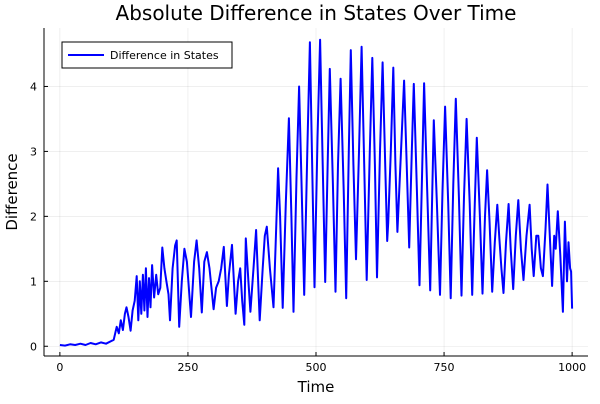  I want to click on y-tick-label: 2, so click(33, 216).